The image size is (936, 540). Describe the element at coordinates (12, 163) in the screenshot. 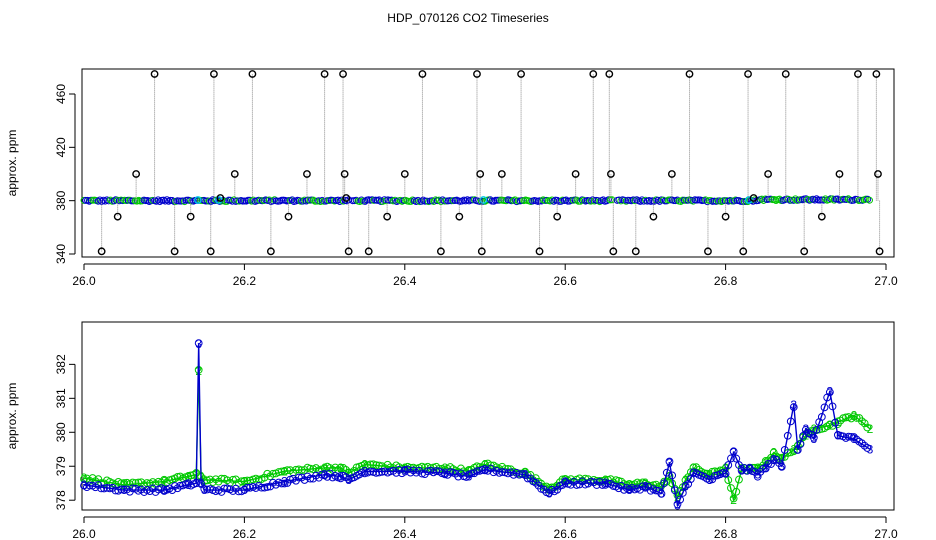

I see `y-axis-label: approx. ppm` at that location.